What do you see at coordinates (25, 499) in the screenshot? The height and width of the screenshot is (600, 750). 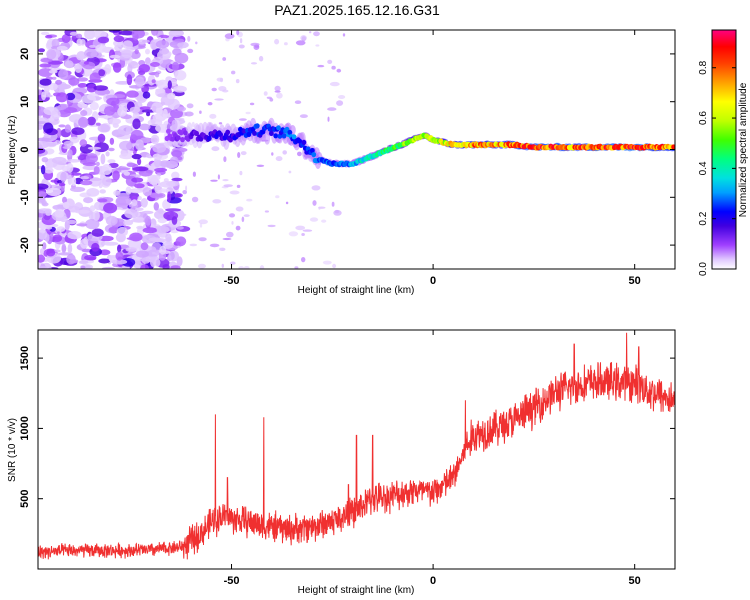 I see `y-tick-label: 500` at bounding box center [25, 499].